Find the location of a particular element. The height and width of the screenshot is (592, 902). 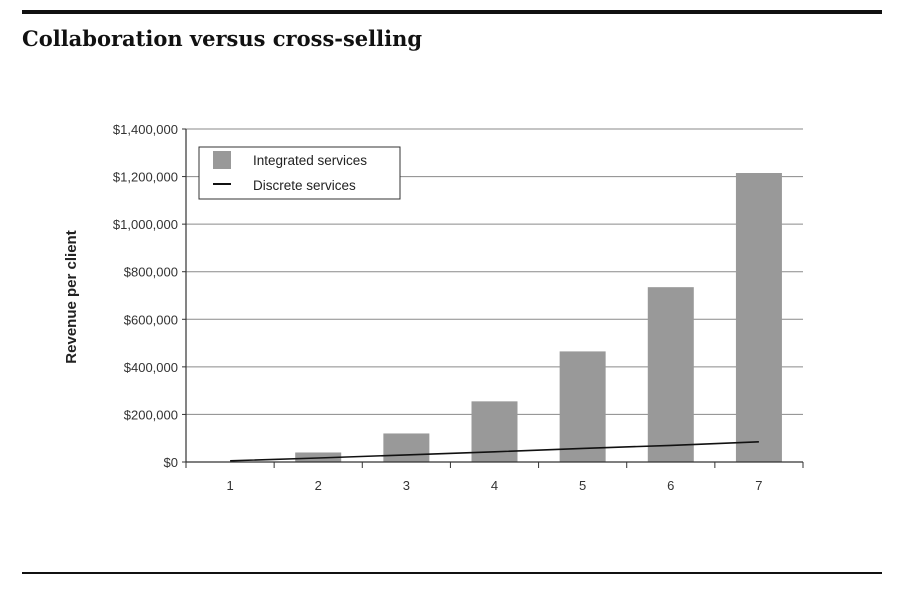

bottom-rule is located at coordinates (452, 573).